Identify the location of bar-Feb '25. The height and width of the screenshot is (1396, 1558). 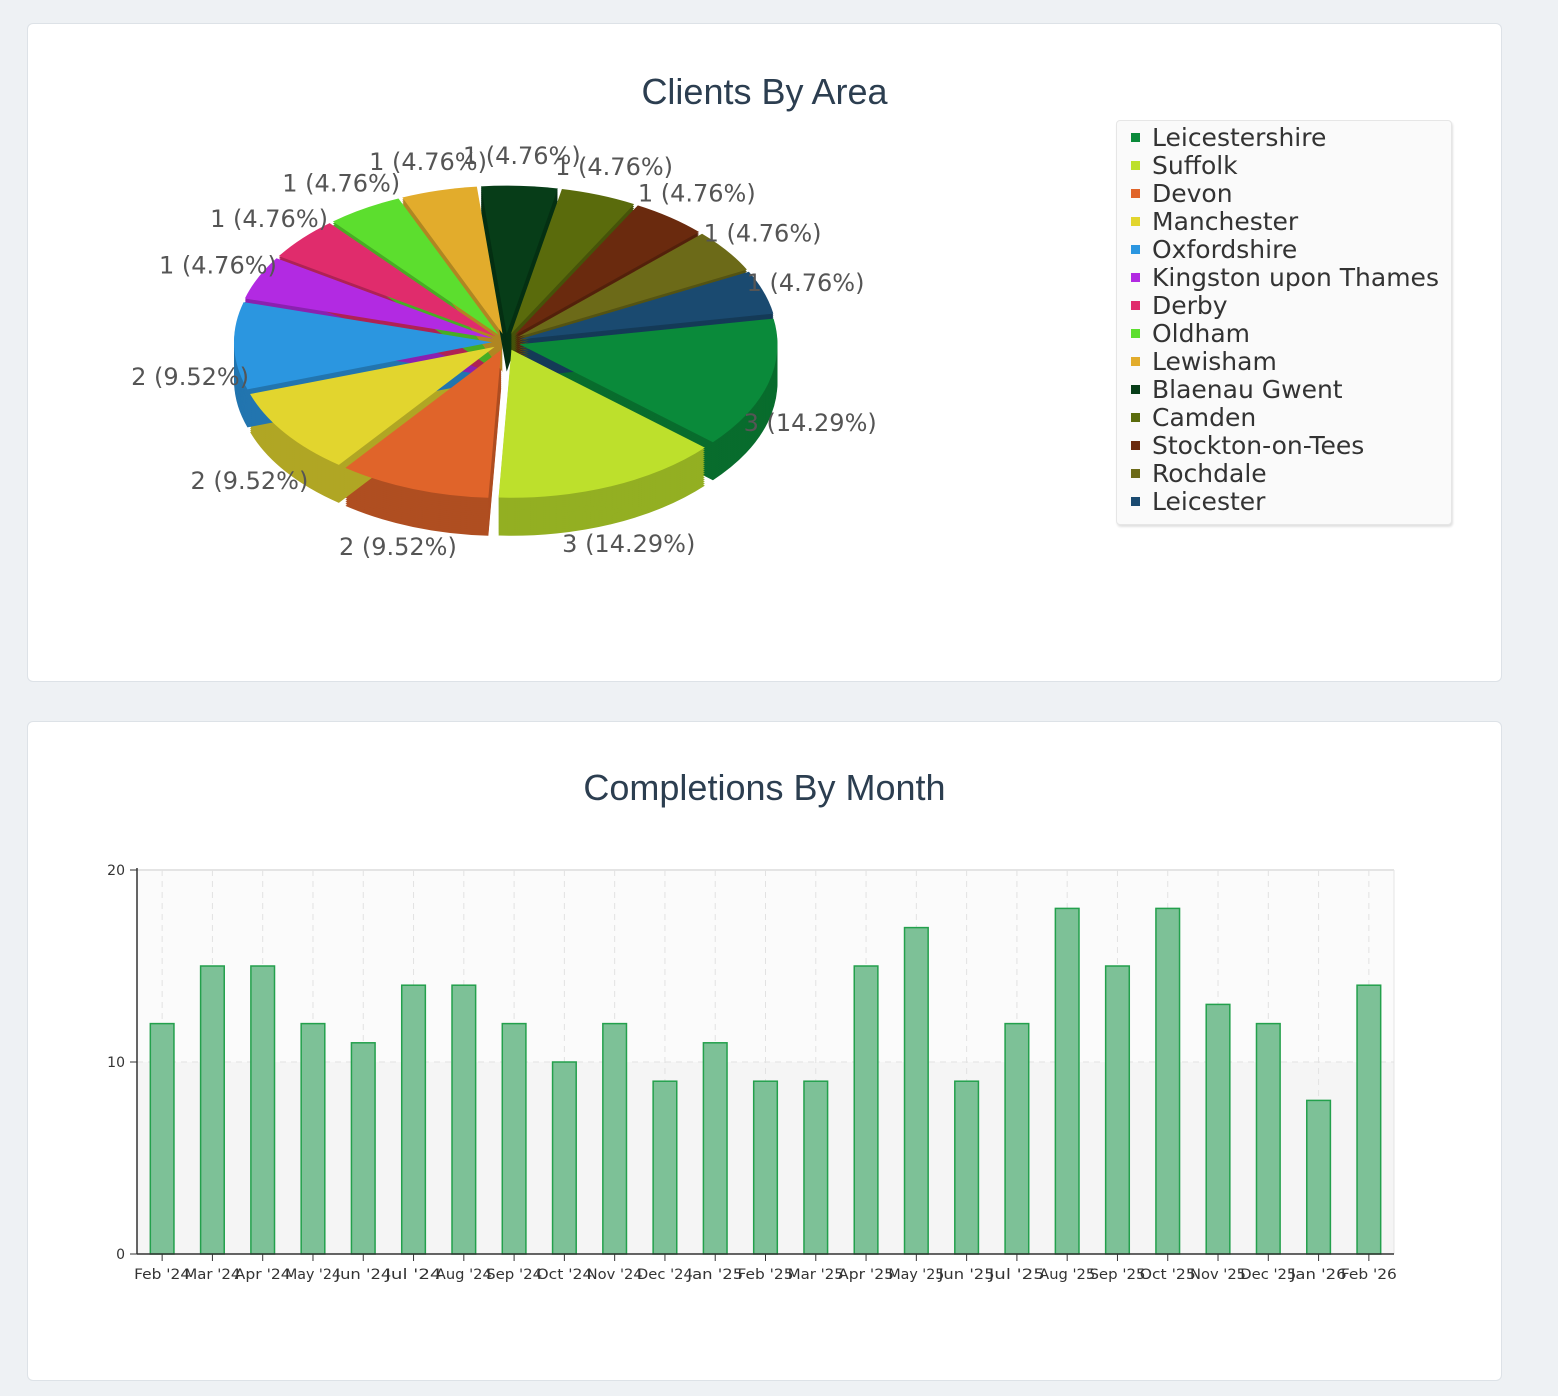
(765, 1167).